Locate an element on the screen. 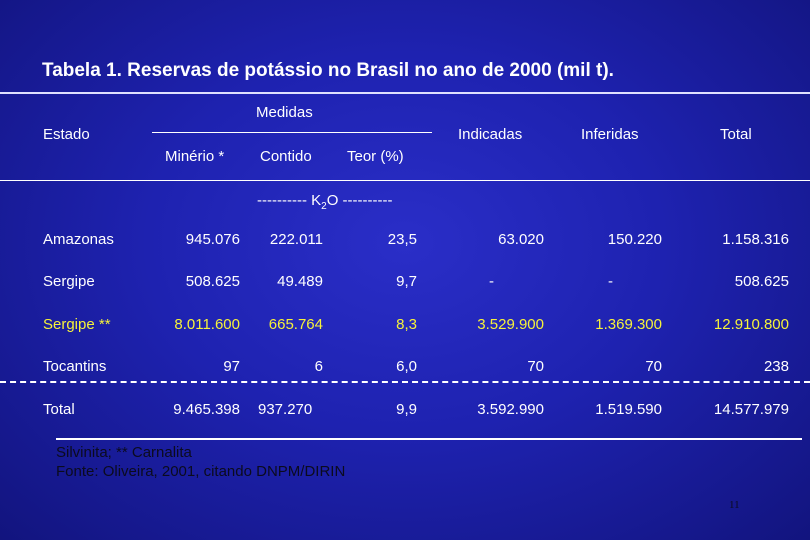 The width and height of the screenshot is (810, 540). header-contido: Contido is located at coordinates (286, 156).